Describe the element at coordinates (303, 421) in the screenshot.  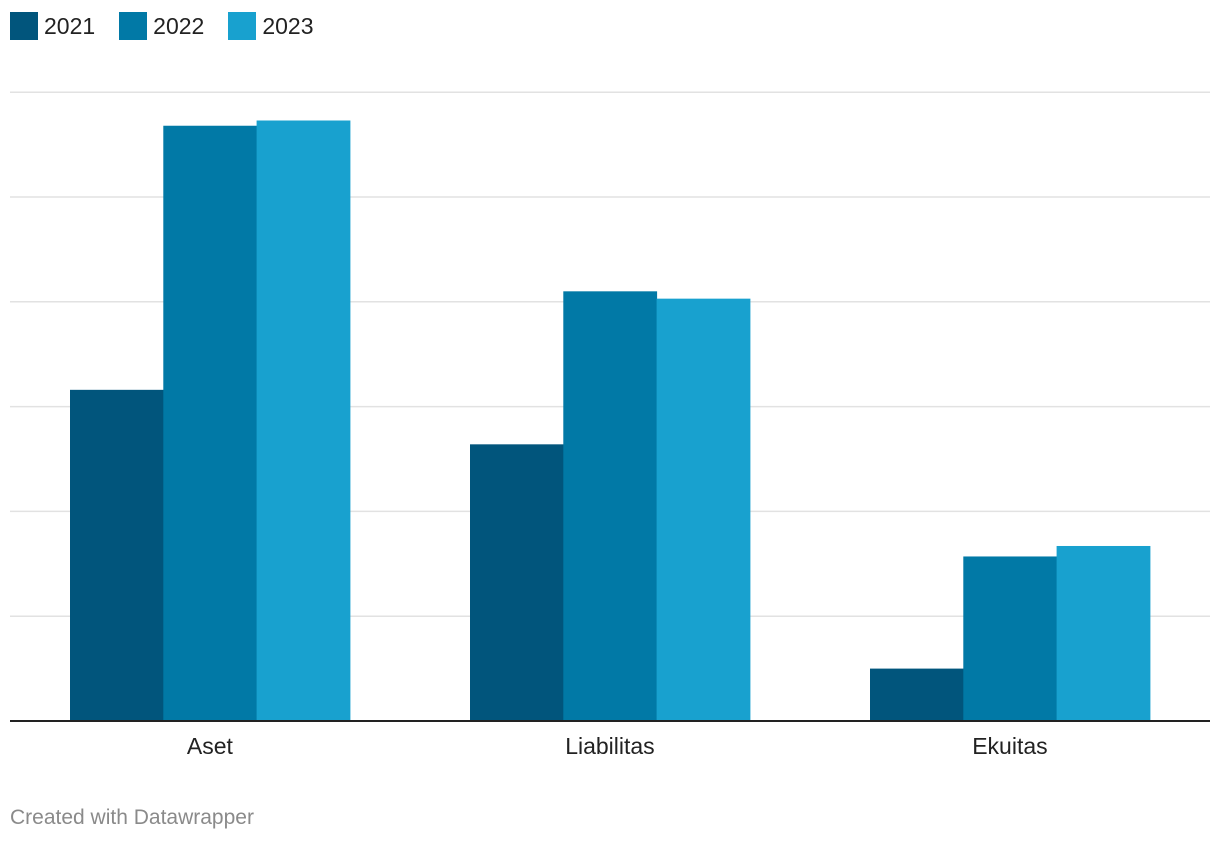
I see `bar-aset-2023` at that location.